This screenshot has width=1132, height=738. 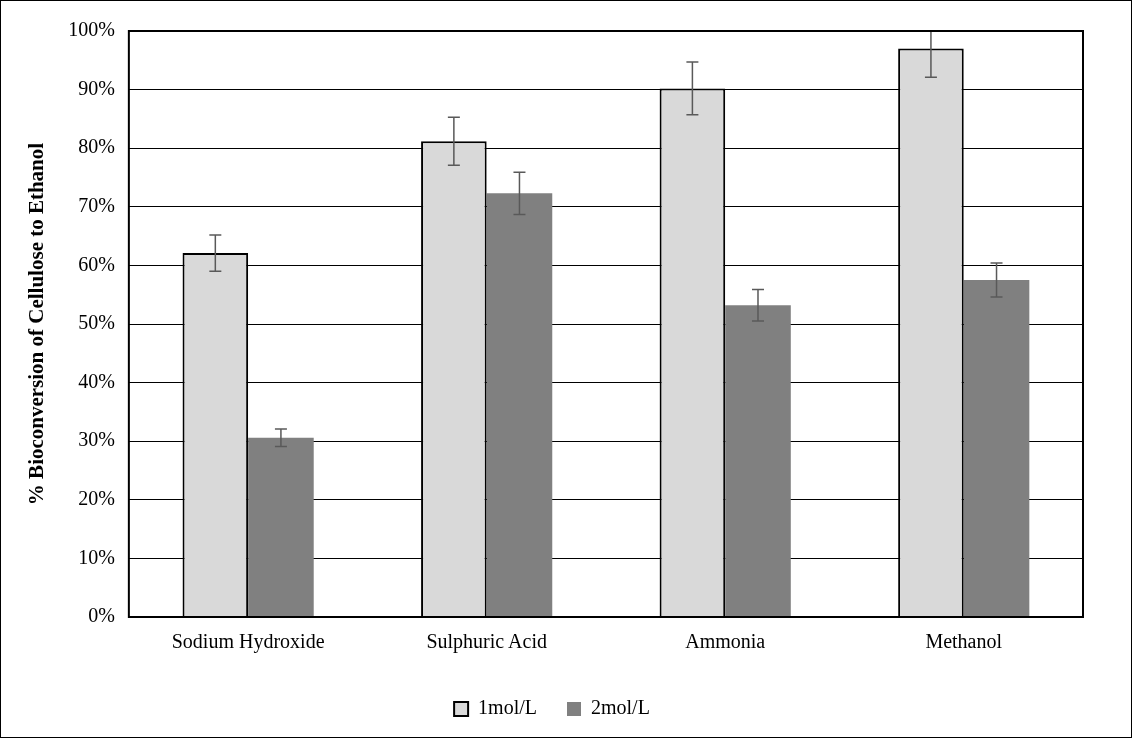 I want to click on y-tick-label: 90%, so click(x=96, y=87).